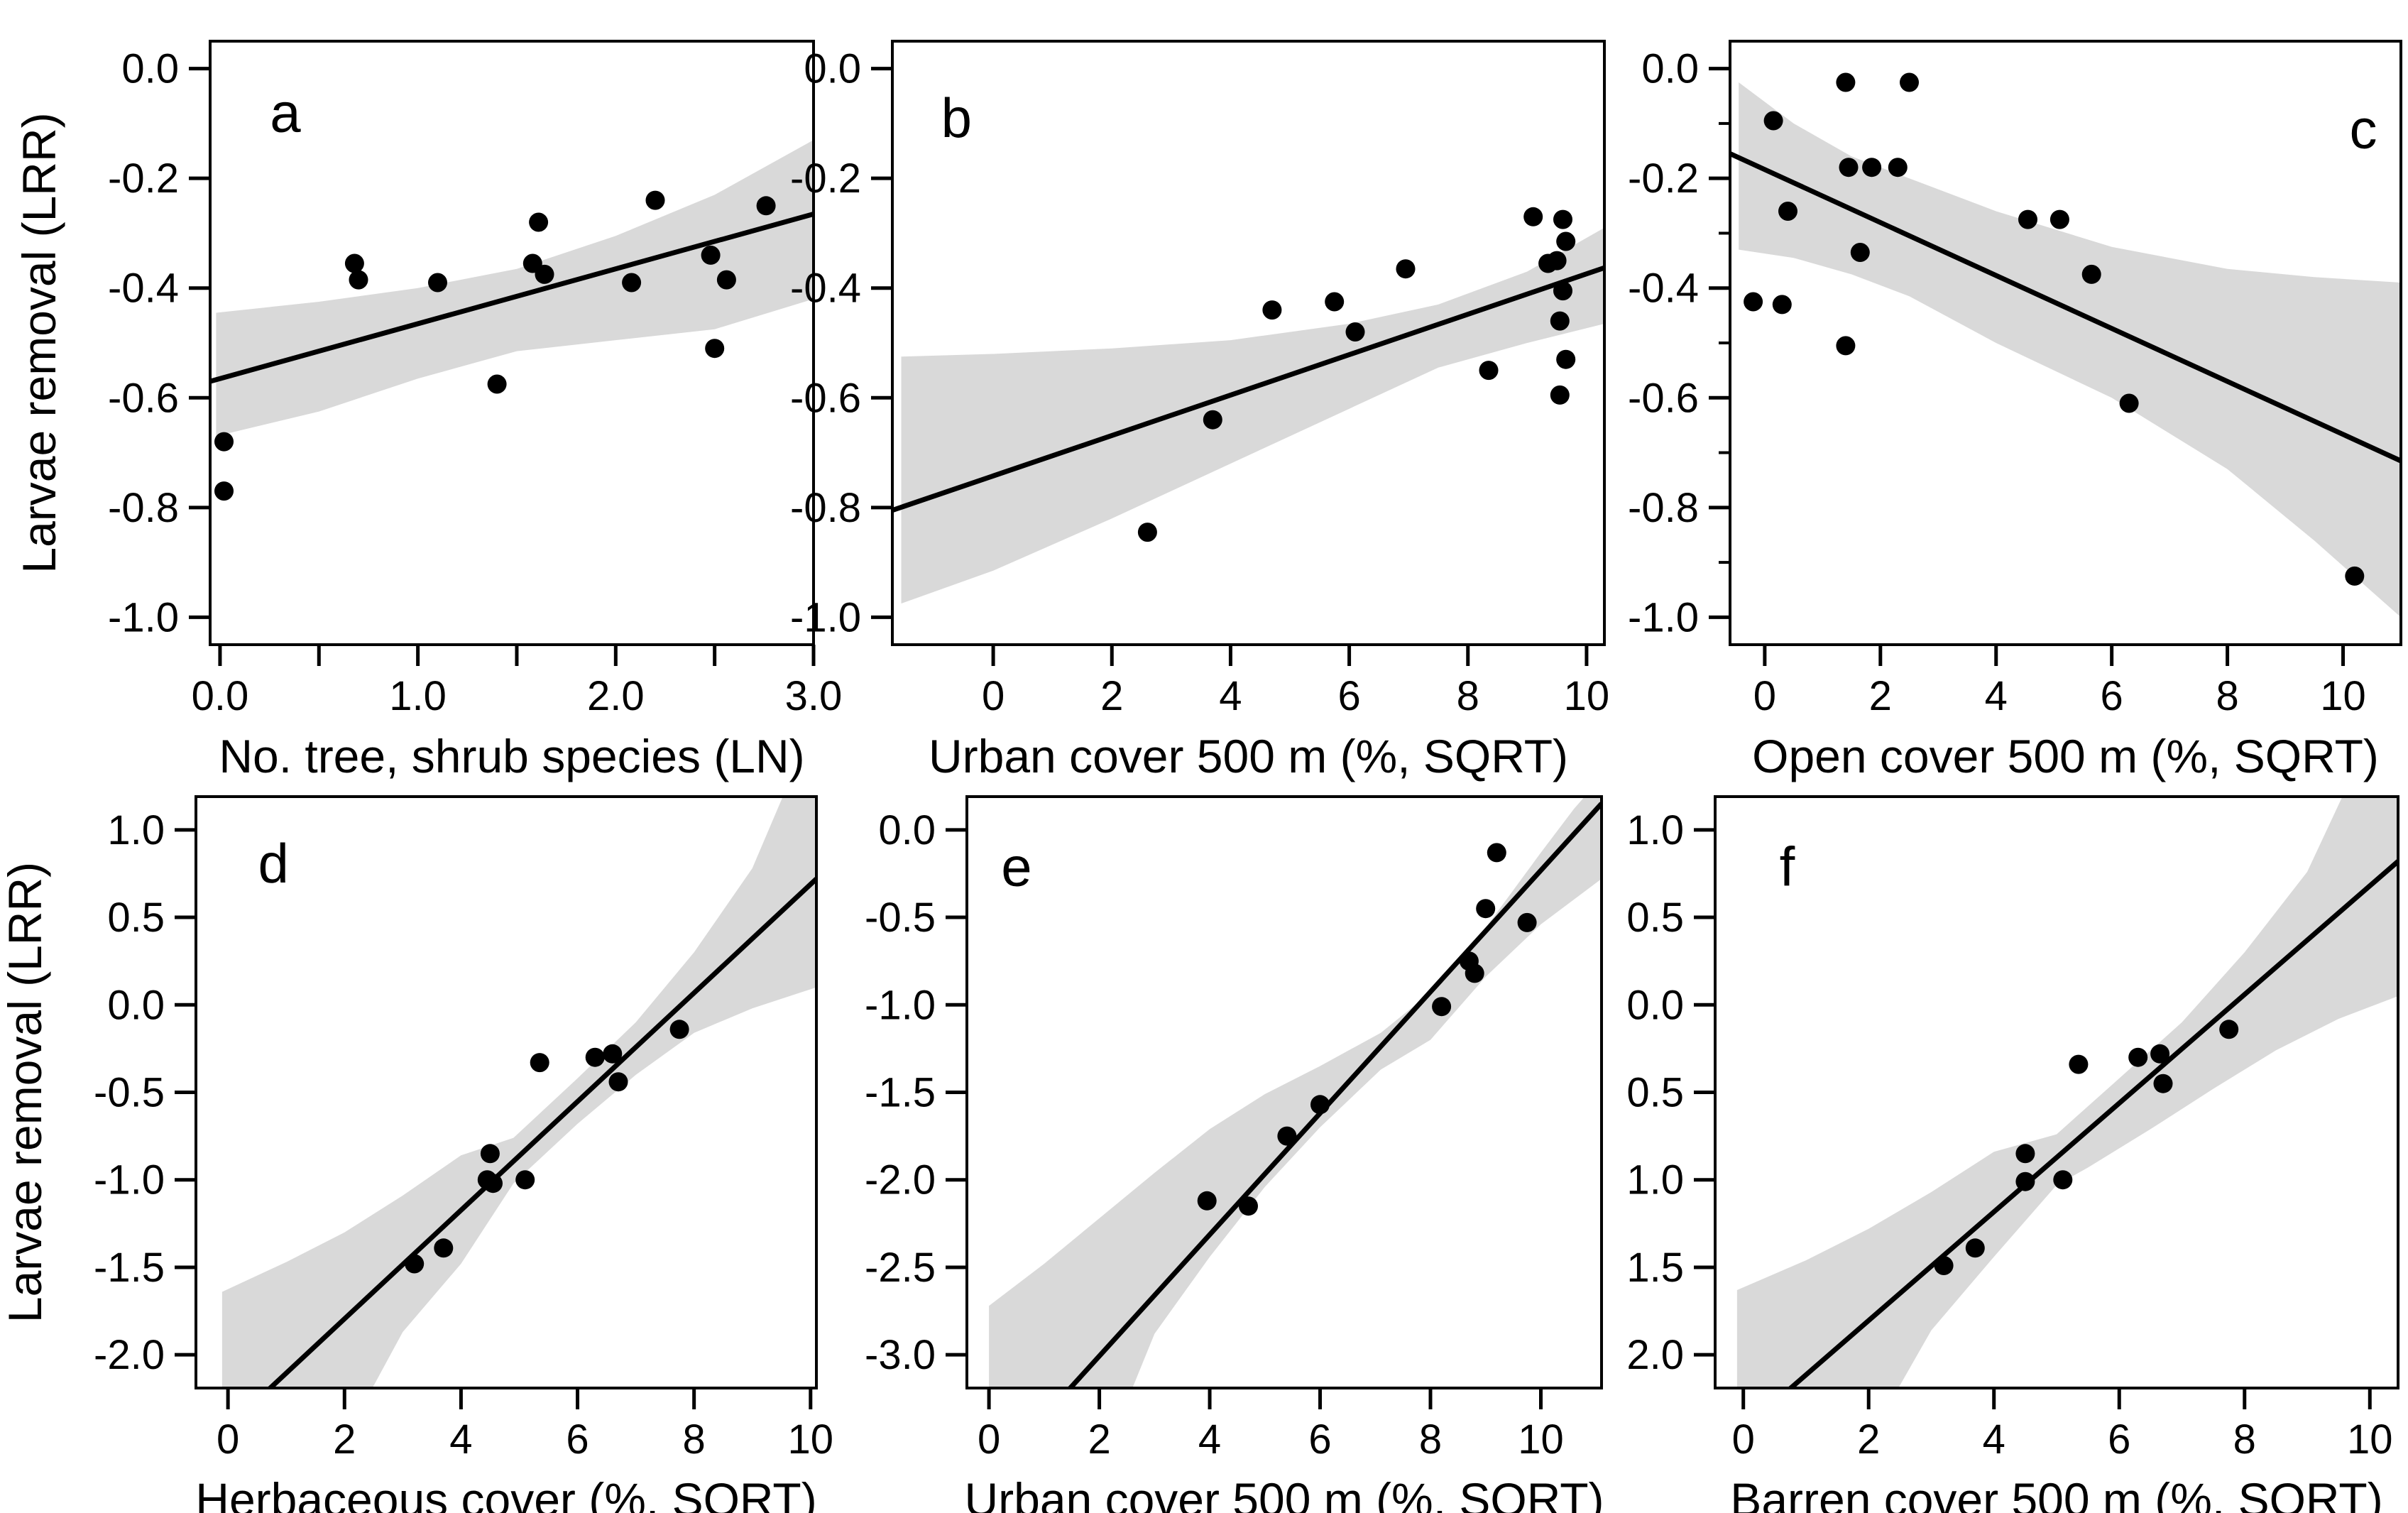  Describe the element at coordinates (811, 1439) in the screenshot. I see `x-tick-label: 10` at that location.